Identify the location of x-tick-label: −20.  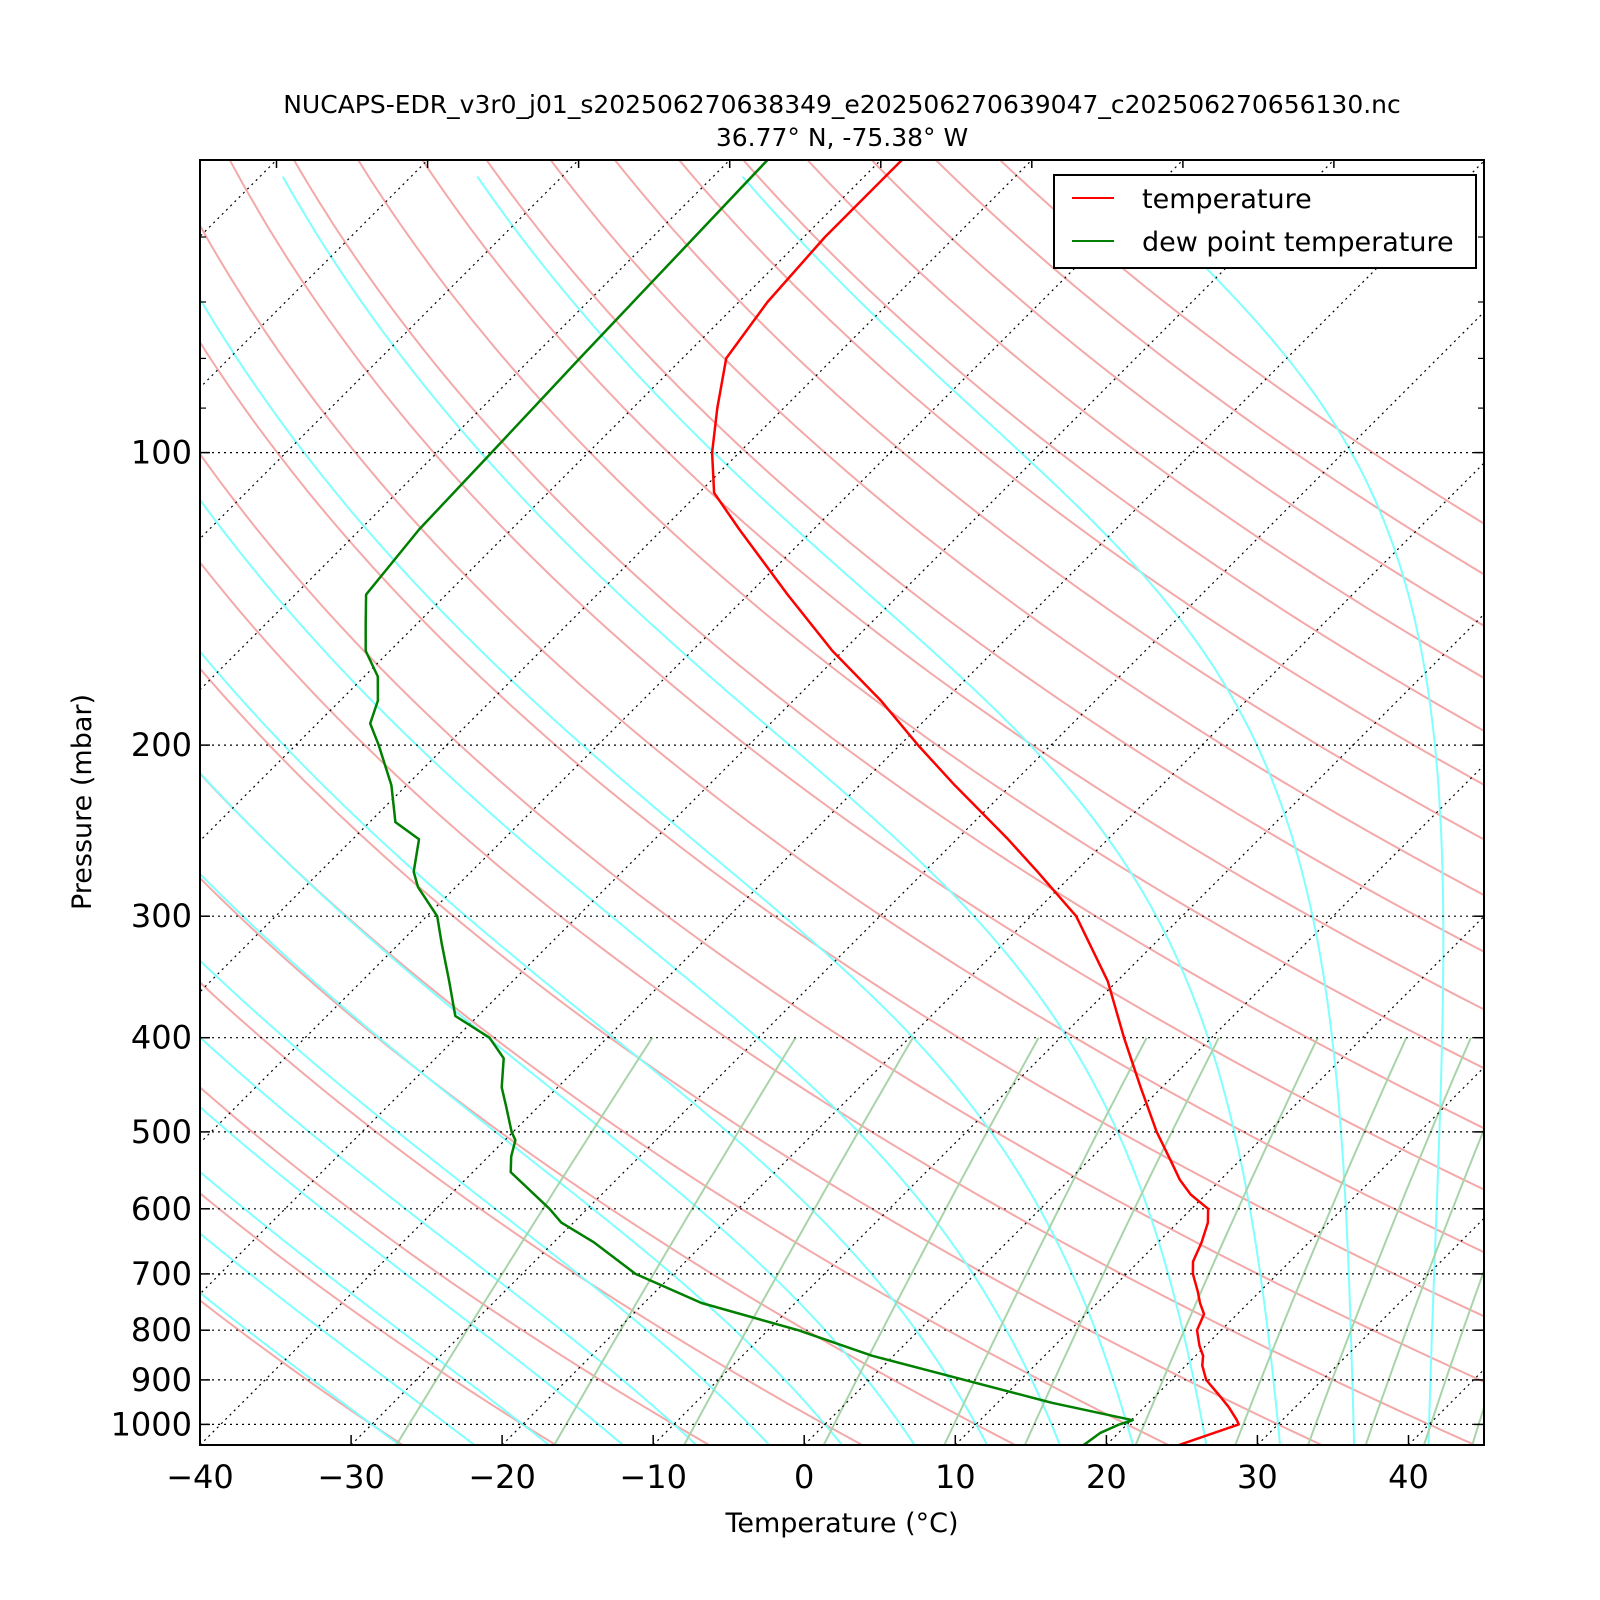
(502, 1477).